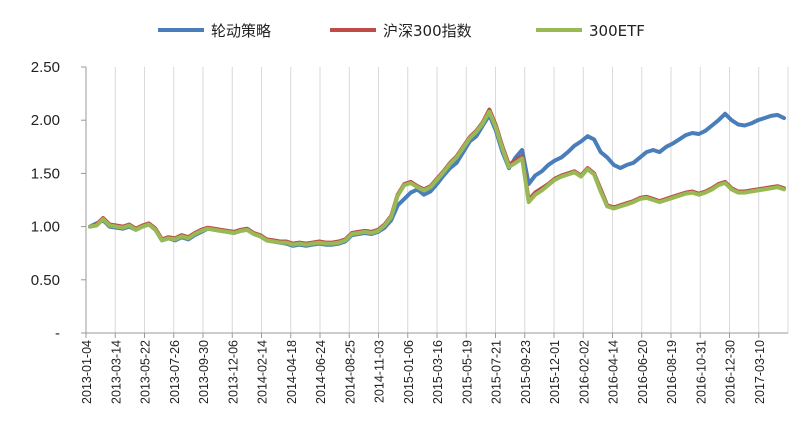 The height and width of the screenshot is (447, 807). What do you see at coordinates (643, 372) in the screenshot?
I see `x-tick-label: 2016-06-20` at bounding box center [643, 372].